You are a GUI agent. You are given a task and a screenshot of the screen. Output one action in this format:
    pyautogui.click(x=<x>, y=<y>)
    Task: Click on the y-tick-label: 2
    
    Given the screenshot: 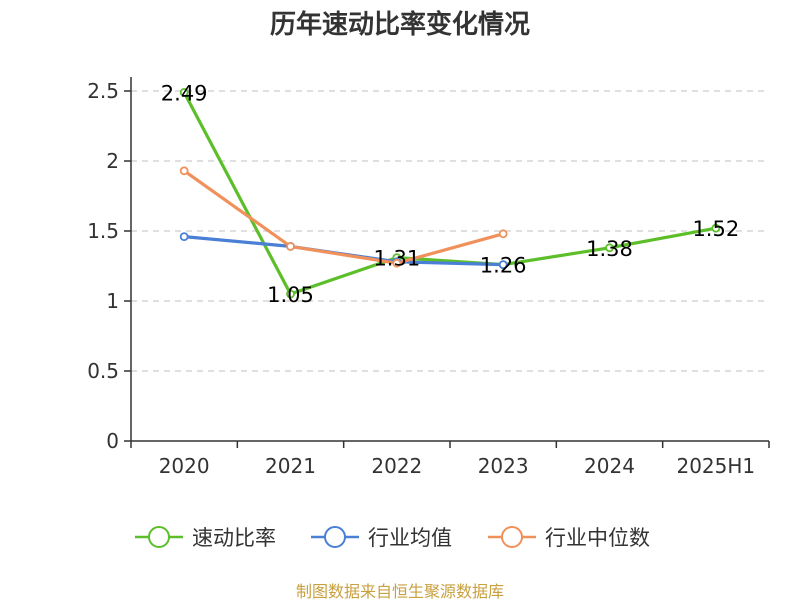 What is the action you would take?
    pyautogui.click(x=112, y=161)
    